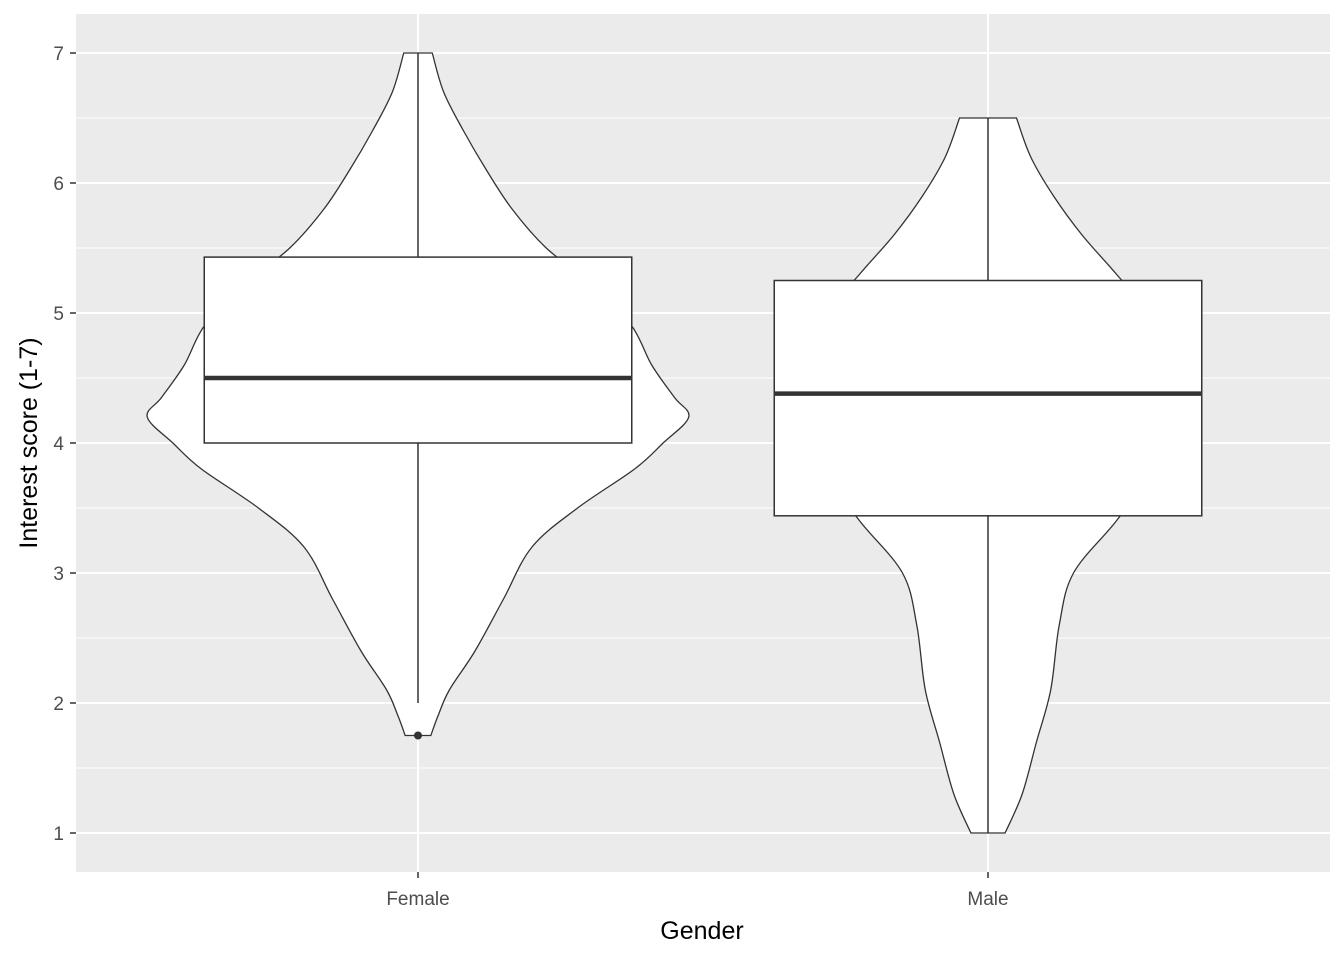 This screenshot has width=1344, height=960. Describe the element at coordinates (58, 314) in the screenshot. I see `y-tick-label: 5` at that location.